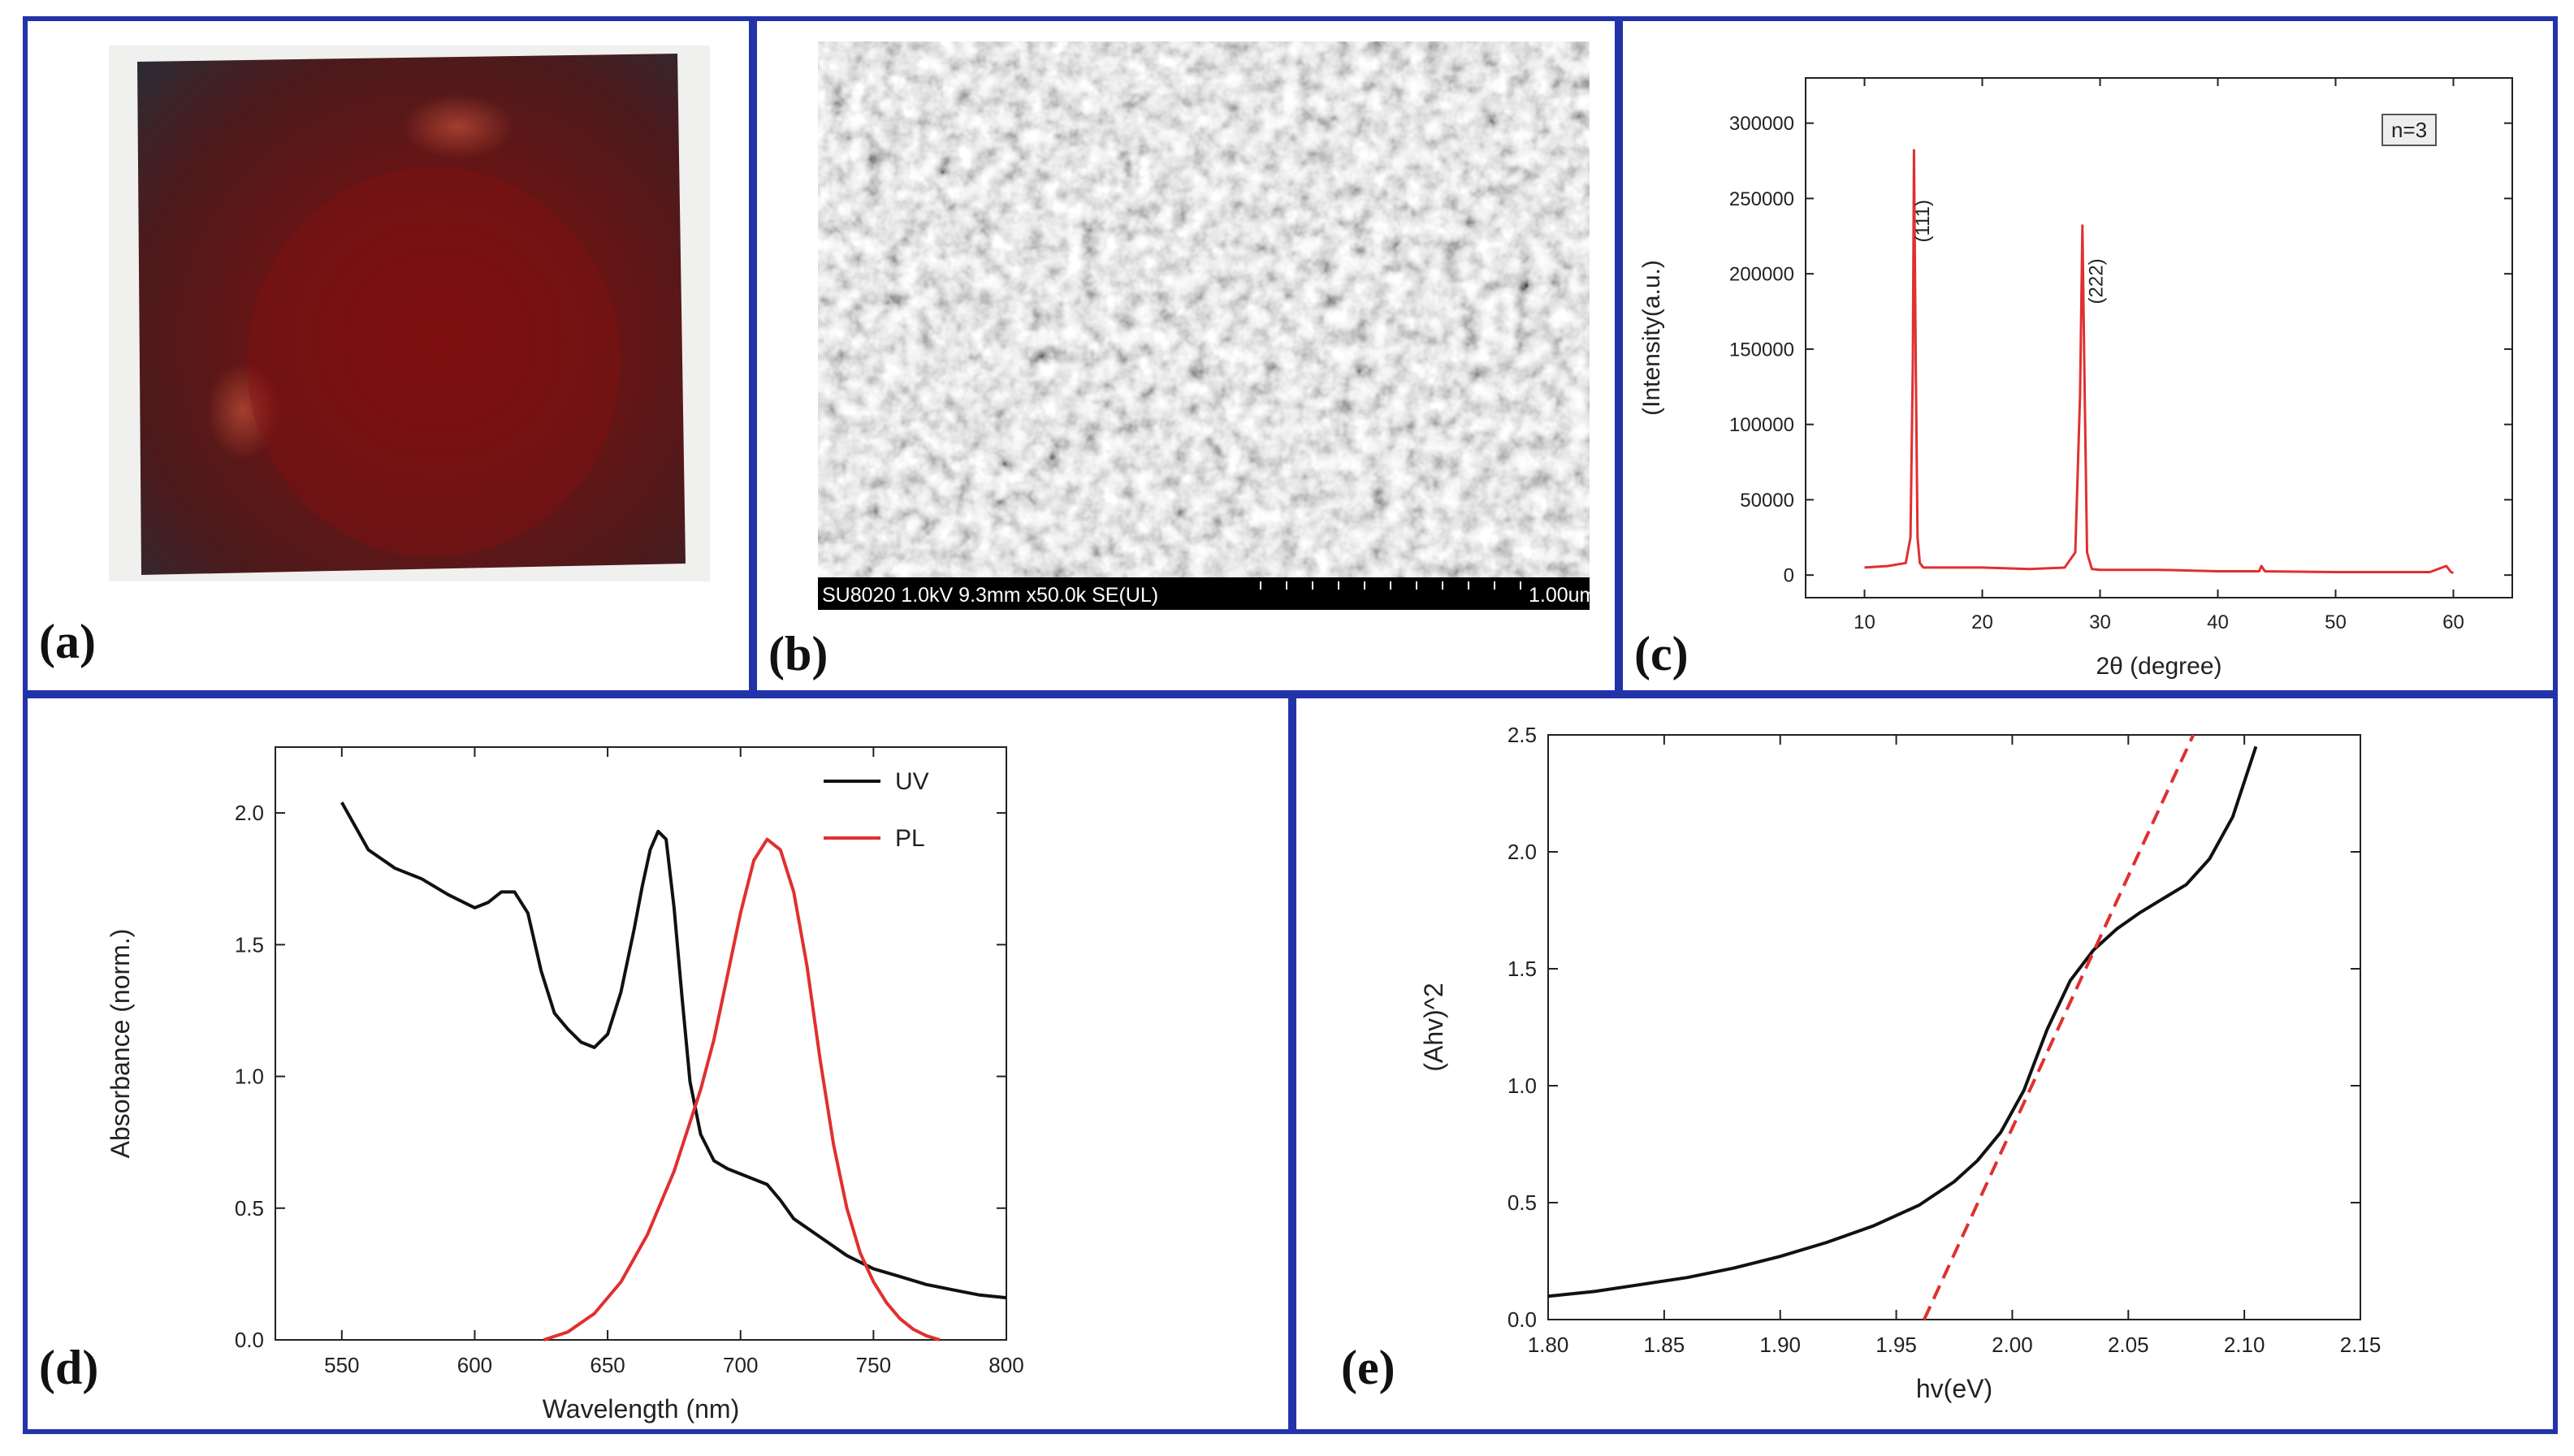  Describe the element at coordinates (1954, 1389) in the screenshot. I see `x-axis-label: hv(eV)` at that location.